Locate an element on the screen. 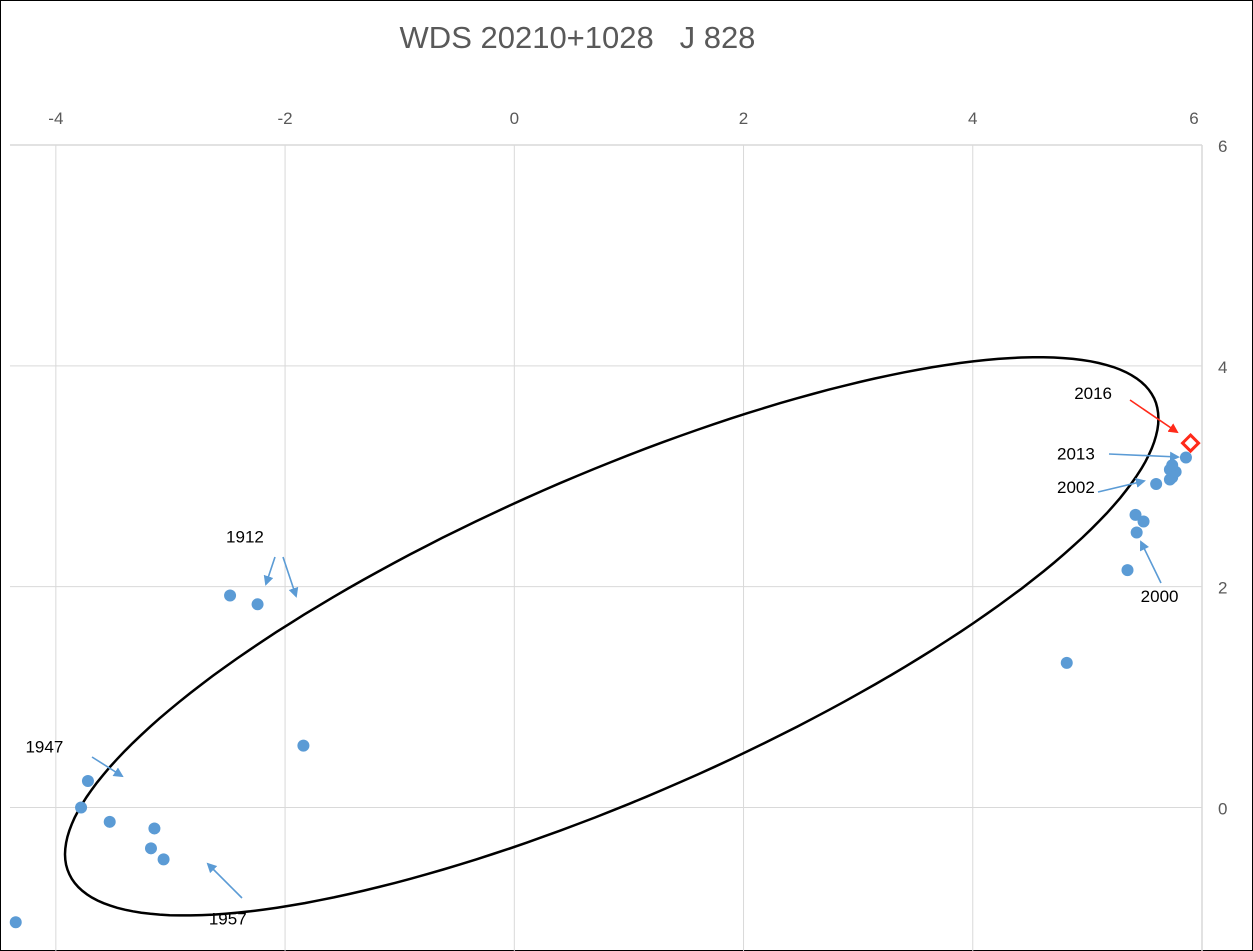 This screenshot has height=951, width=1253. x-tick-label: 4 is located at coordinates (972, 118).